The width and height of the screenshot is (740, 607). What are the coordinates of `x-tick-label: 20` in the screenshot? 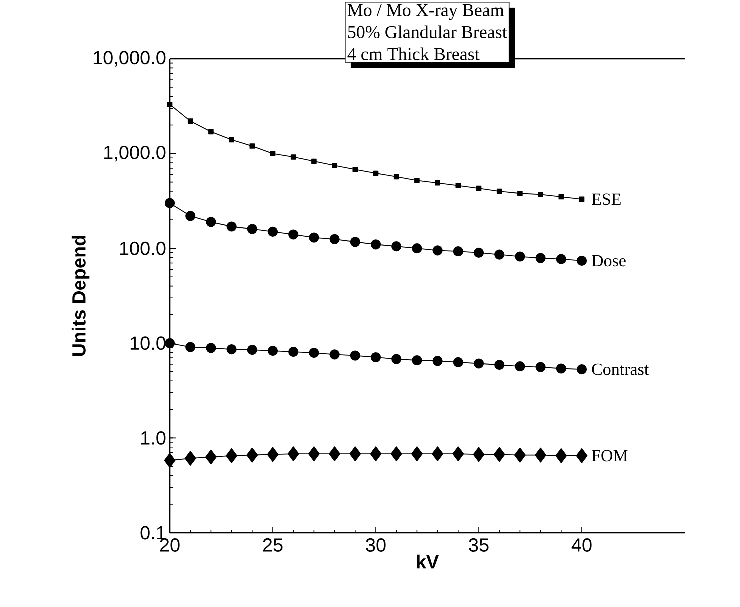 It's located at (170, 545).